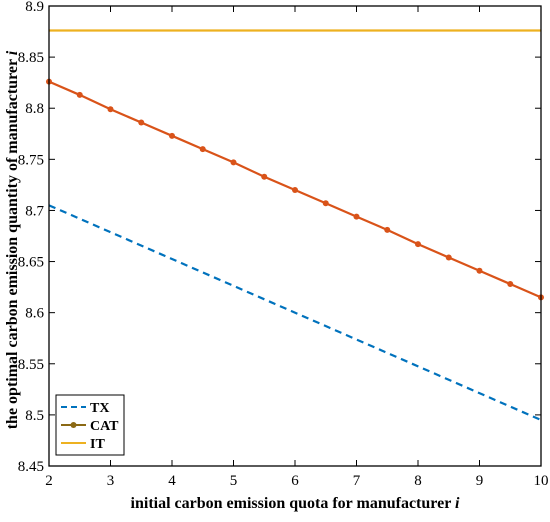 The width and height of the screenshot is (550, 522). I want to click on x-tick-label: 7, so click(357, 481).